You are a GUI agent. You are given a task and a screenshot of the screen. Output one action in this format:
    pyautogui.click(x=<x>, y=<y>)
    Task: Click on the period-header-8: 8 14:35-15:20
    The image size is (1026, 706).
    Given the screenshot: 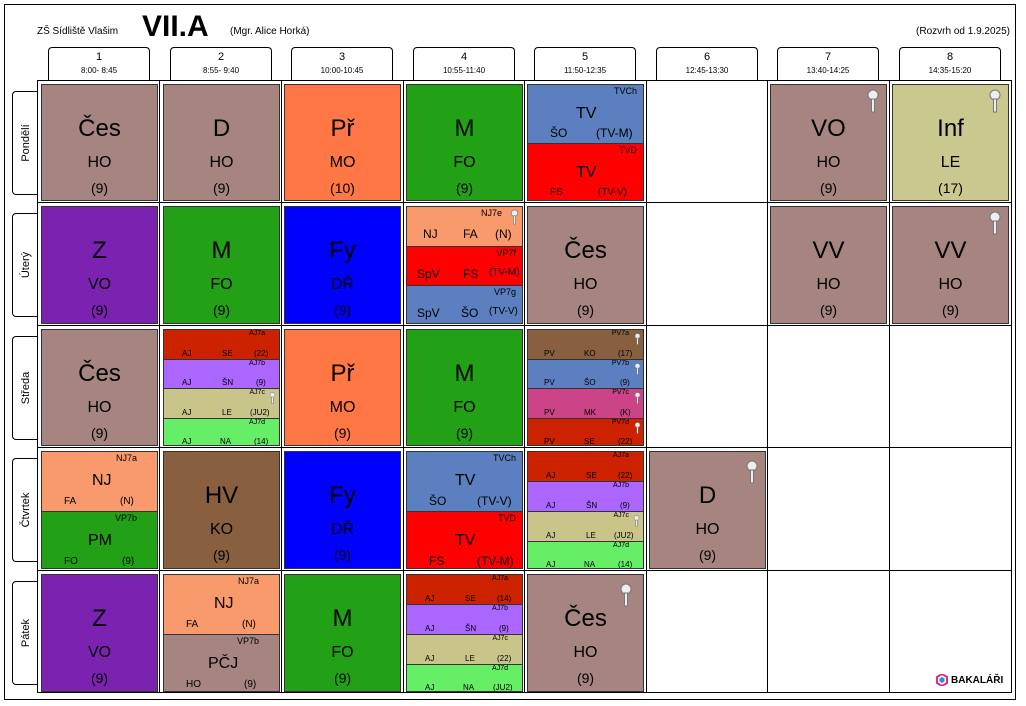 What is the action you would take?
    pyautogui.click(x=950, y=63)
    